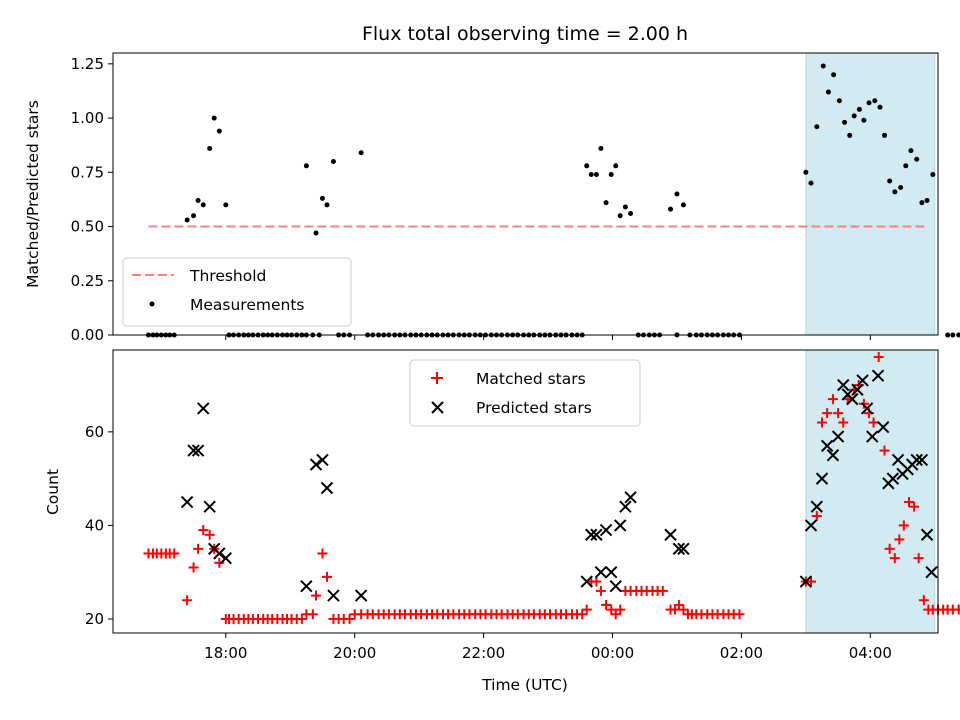 The height and width of the screenshot is (720, 960). What do you see at coordinates (741, 653) in the screenshot?
I see `x-tick-label: 02:00` at bounding box center [741, 653].